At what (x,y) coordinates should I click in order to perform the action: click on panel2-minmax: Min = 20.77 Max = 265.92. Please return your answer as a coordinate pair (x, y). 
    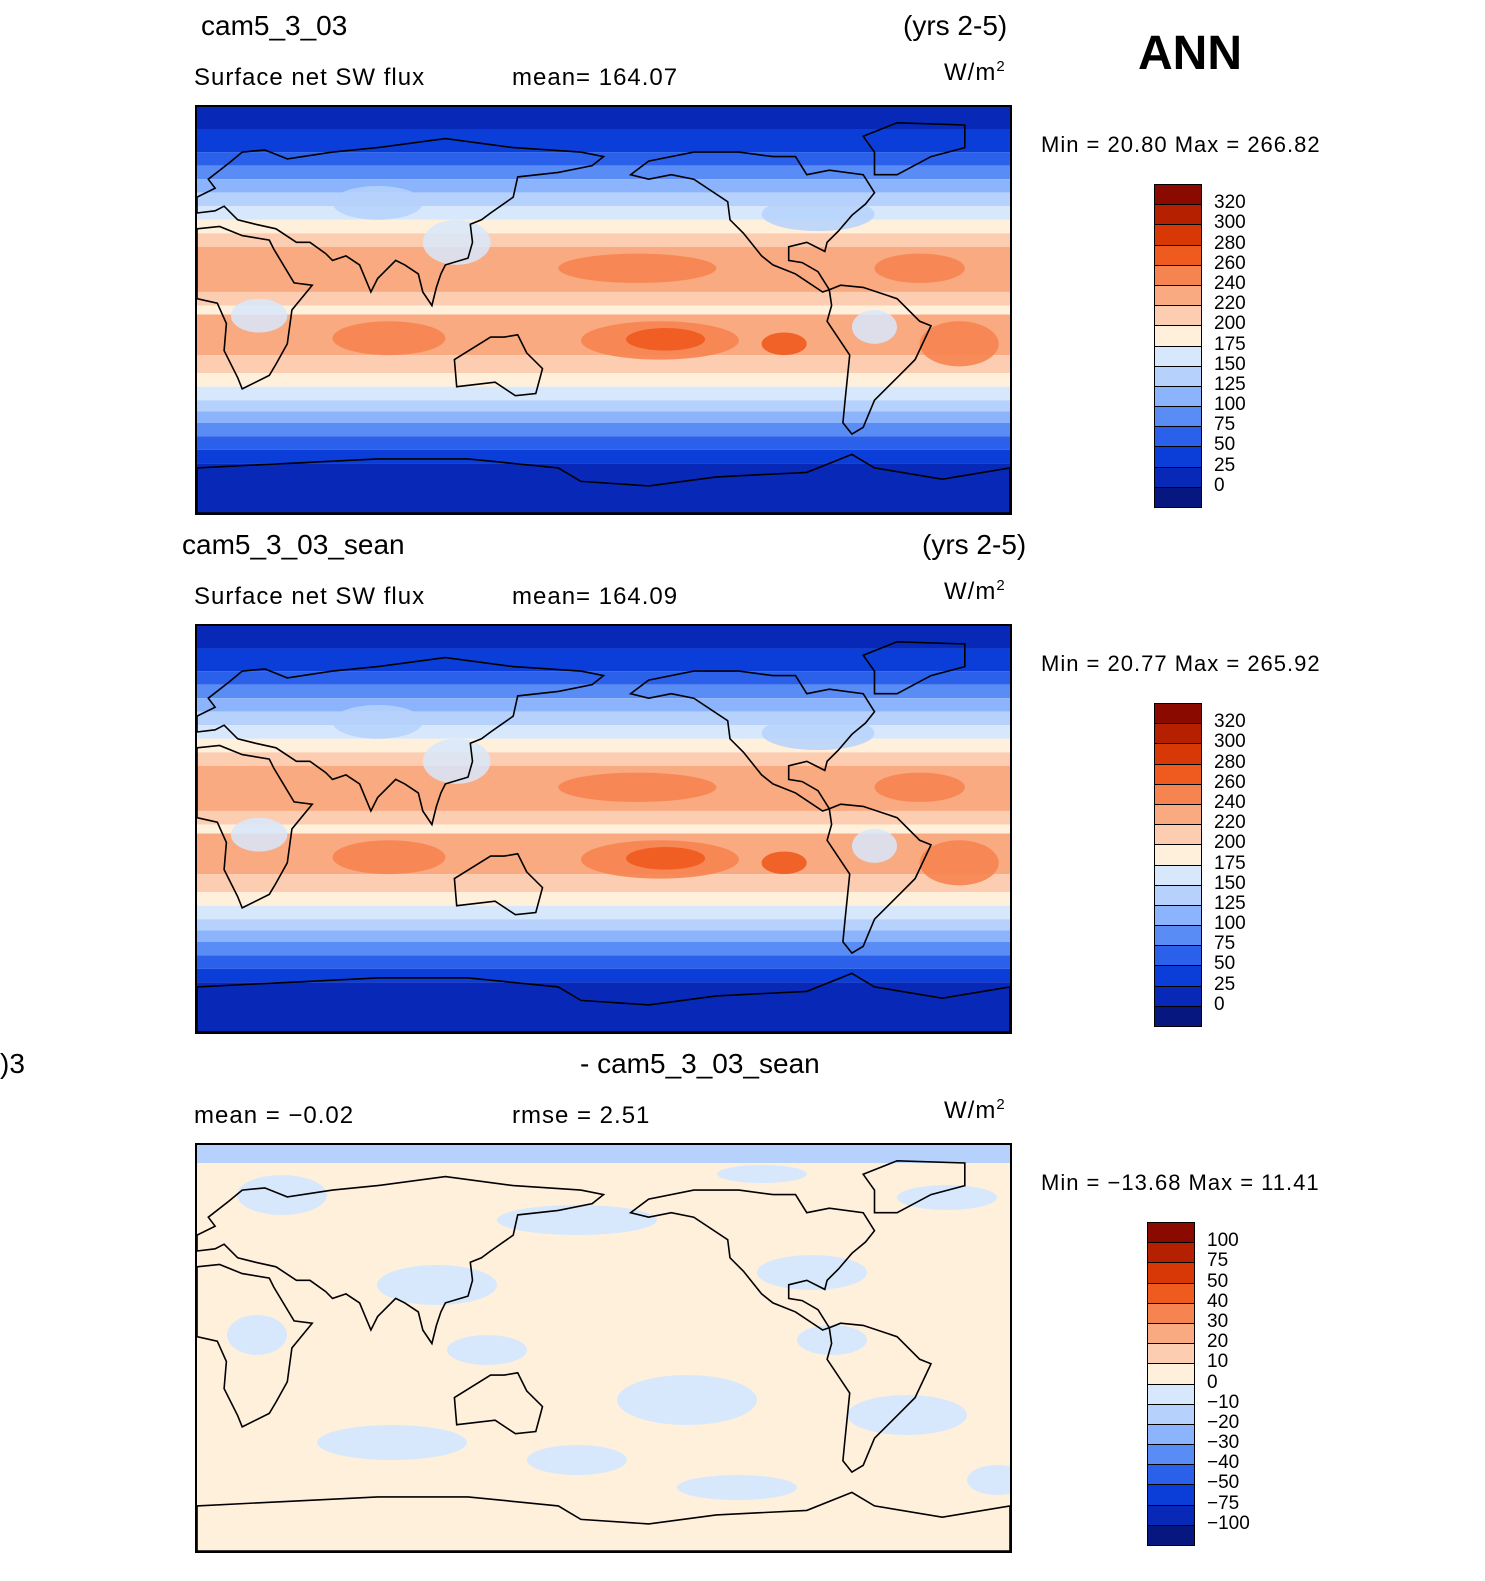
    Looking at the image, I should click on (1181, 663).